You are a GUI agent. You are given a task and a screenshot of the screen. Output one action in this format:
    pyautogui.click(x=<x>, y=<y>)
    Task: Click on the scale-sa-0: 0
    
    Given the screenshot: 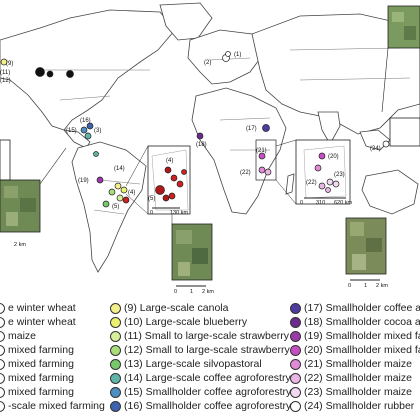 What is the action you would take?
    pyautogui.click(x=151, y=213)
    